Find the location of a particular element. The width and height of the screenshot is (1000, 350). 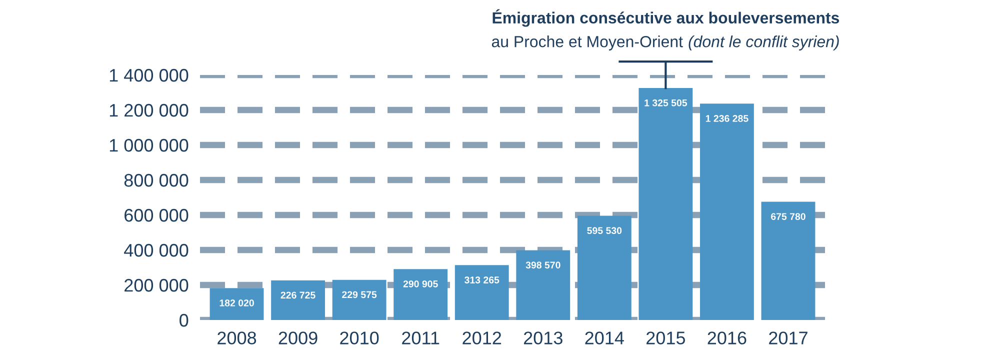

text: Émigration consécutive aux bouleversements is located at coordinates (666, 18).